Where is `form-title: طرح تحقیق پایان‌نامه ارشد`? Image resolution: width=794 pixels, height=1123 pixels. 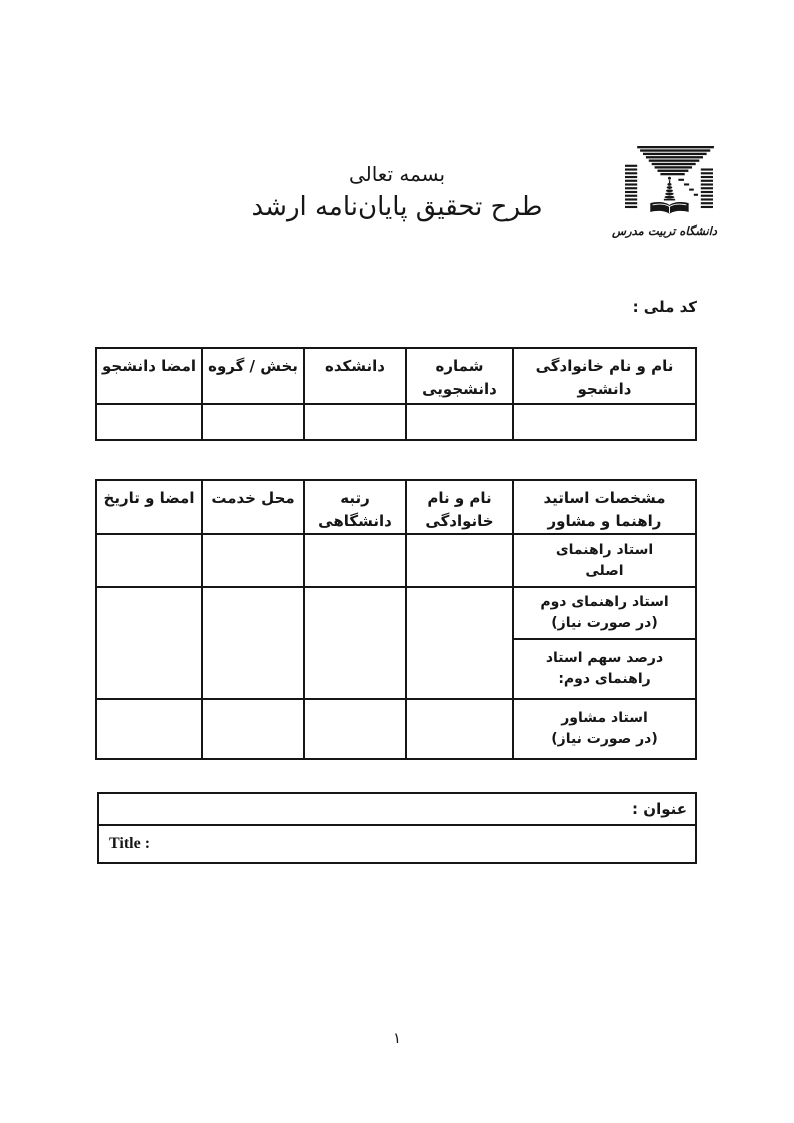 form-title: طرح تحقیق پایان‌نامه ارشد is located at coordinates (397, 207).